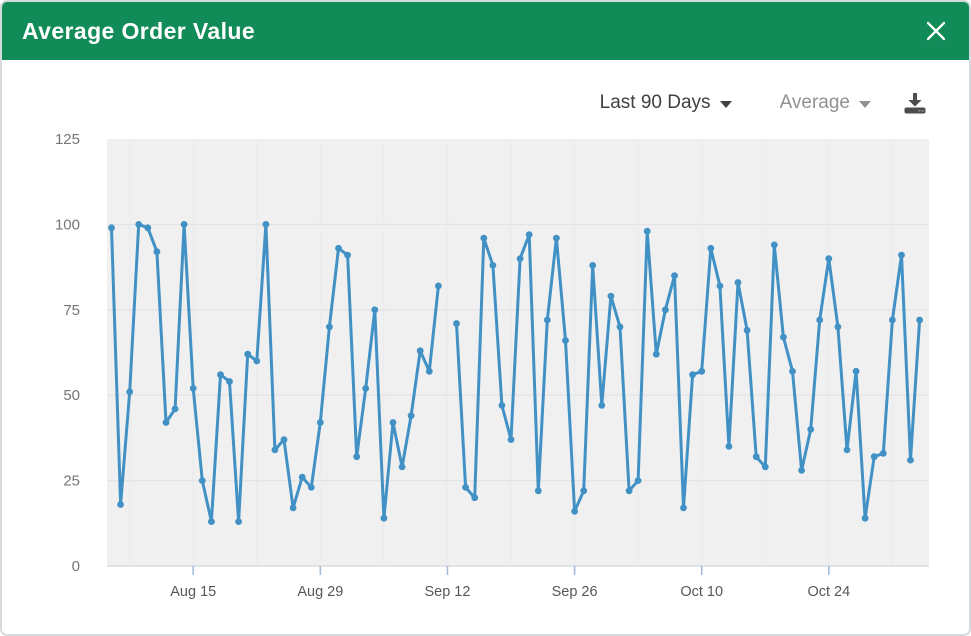 The image size is (971, 636). Describe the element at coordinates (76, 566) in the screenshot. I see `svg-text: 0` at that location.